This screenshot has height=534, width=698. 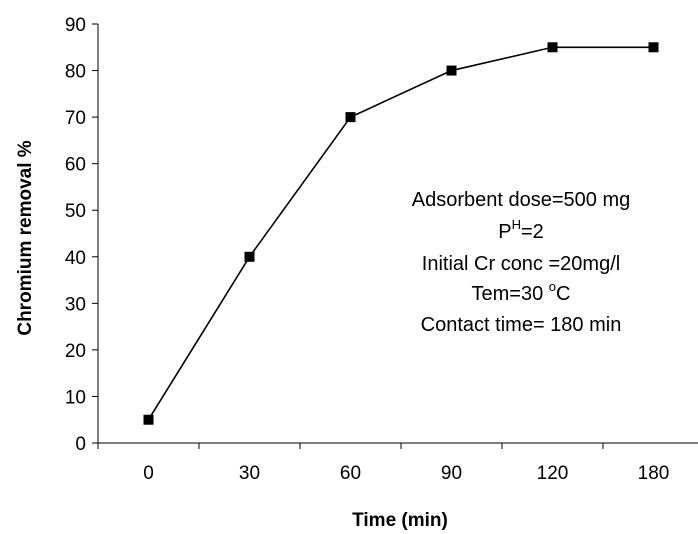 What do you see at coordinates (400, 520) in the screenshot?
I see `x-axis-title: Time (min)` at bounding box center [400, 520].